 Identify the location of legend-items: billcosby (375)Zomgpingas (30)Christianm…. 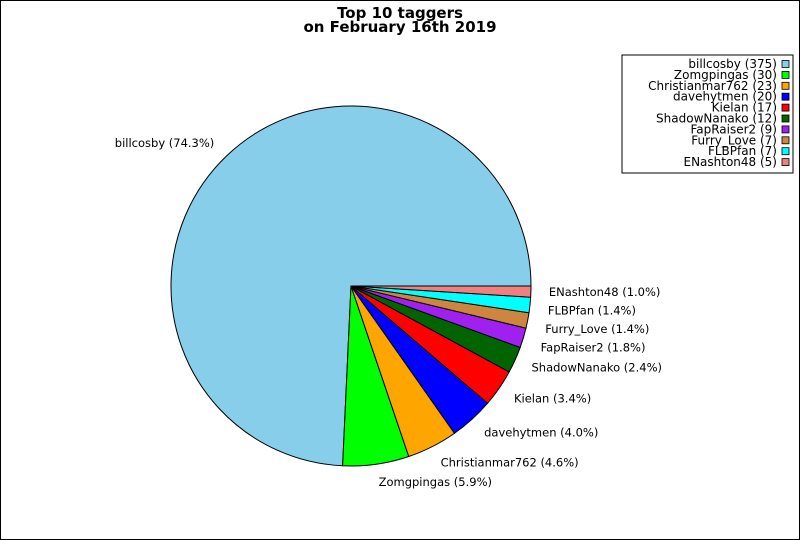
(719, 113).